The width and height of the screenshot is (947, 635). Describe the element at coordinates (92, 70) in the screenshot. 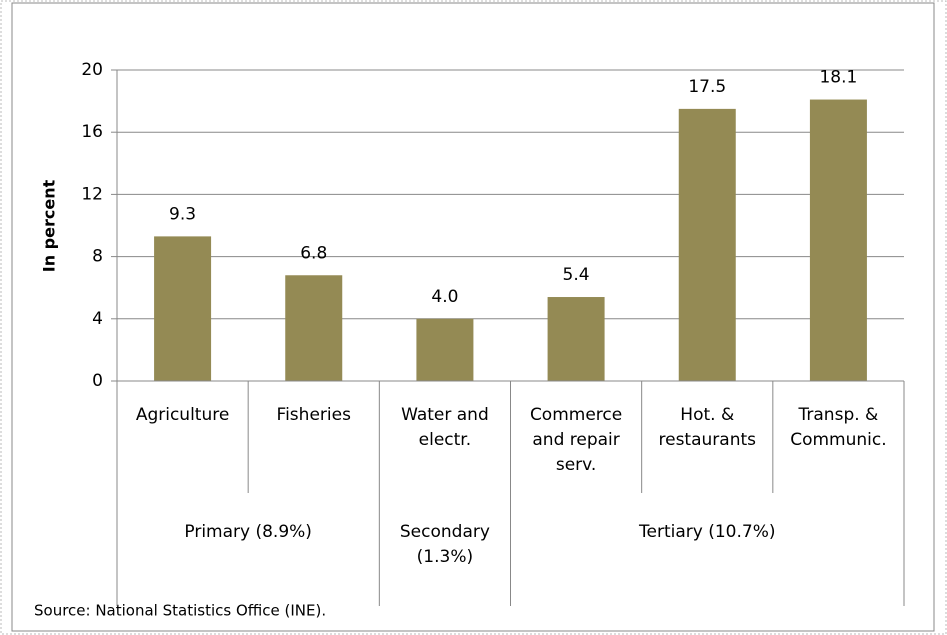

I see `y-tick-label: 20` at that location.